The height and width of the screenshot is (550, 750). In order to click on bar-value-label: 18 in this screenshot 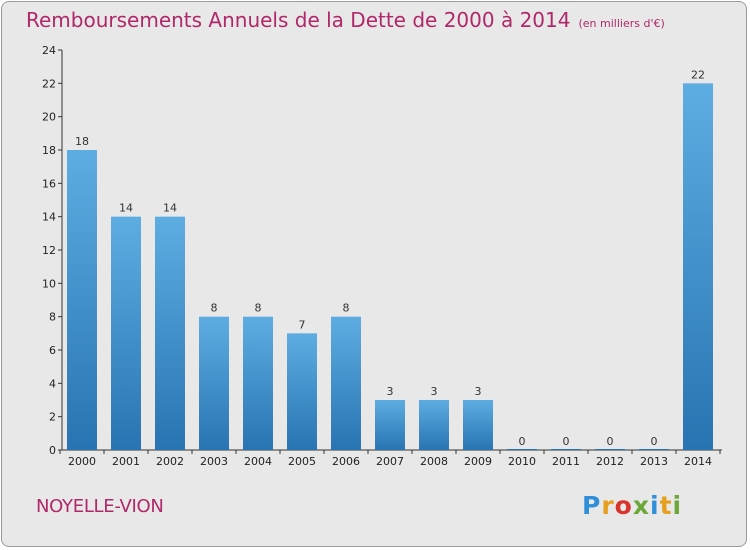, I will do `click(82, 141)`.